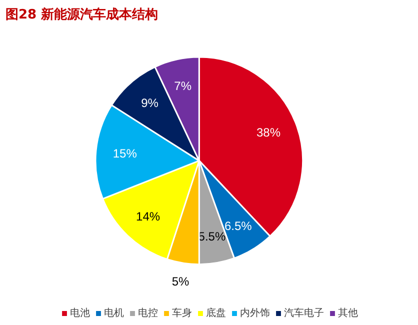 Image resolution: width=418 pixels, height=325 pixels. What do you see at coordinates (238, 226) in the screenshot?
I see `data-label: 6.5%` at bounding box center [238, 226].